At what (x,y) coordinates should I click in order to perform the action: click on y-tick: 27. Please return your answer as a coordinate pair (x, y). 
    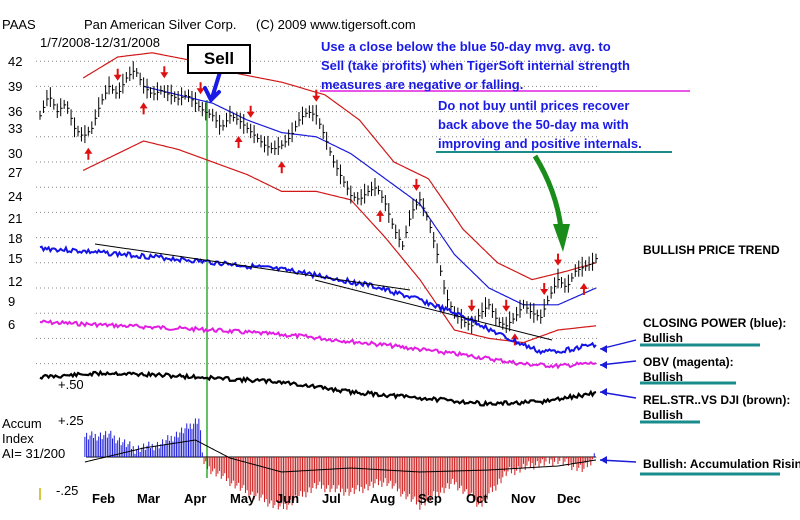
    Looking at the image, I should click on (15, 172).